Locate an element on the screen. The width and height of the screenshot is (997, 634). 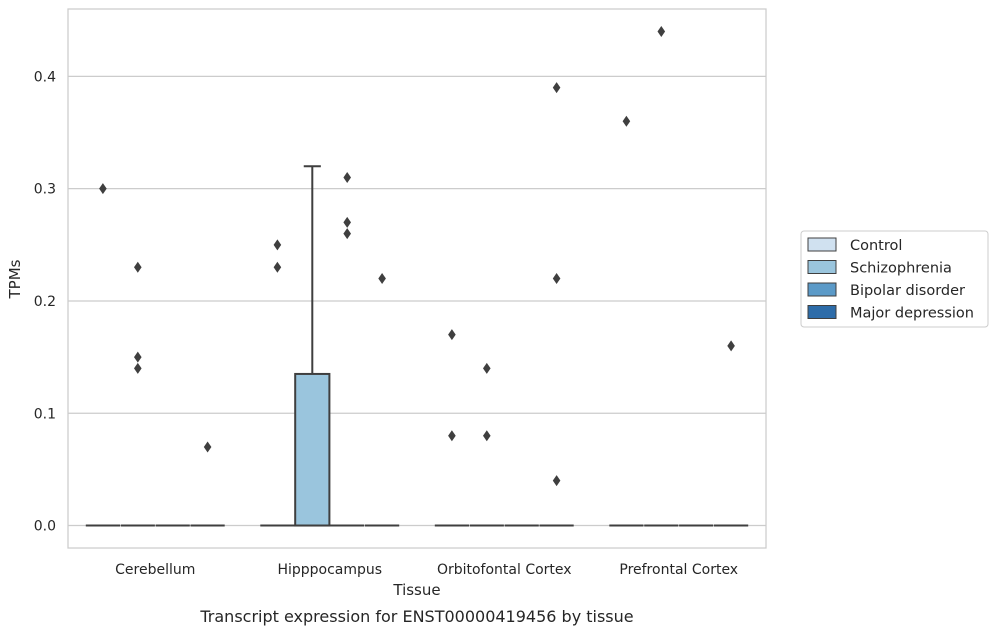
box is located at coordinates (312, 346).